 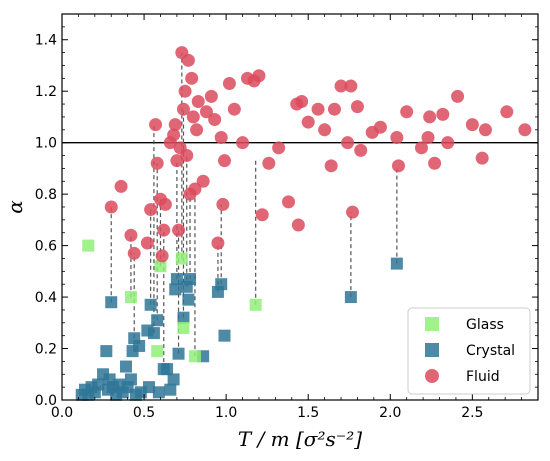 I want to click on y-tick-label: 0.6, so click(x=46, y=247).